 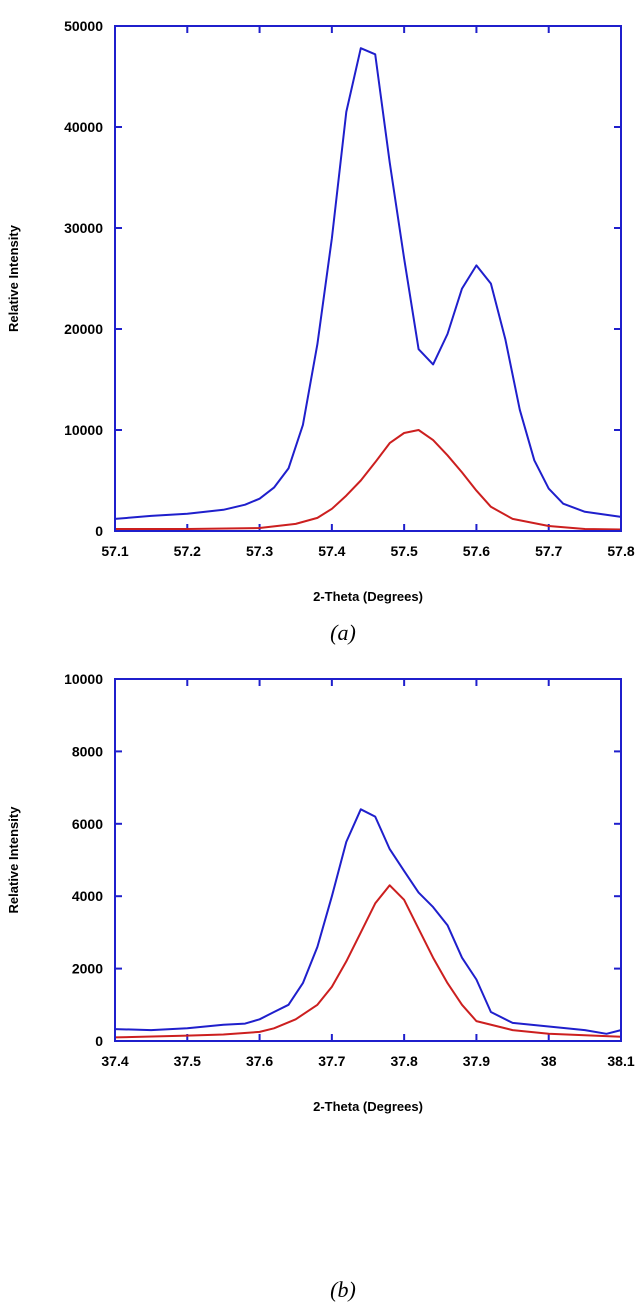 I want to click on x-tick-label: 57.3, so click(x=259, y=551).